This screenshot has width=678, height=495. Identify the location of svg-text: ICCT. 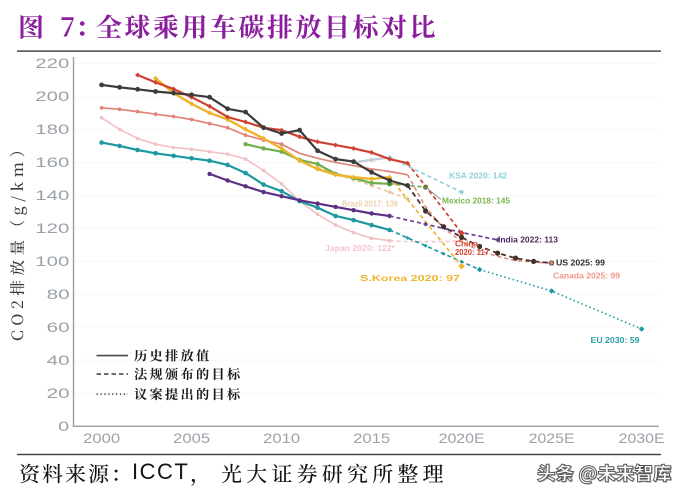
(160, 471).